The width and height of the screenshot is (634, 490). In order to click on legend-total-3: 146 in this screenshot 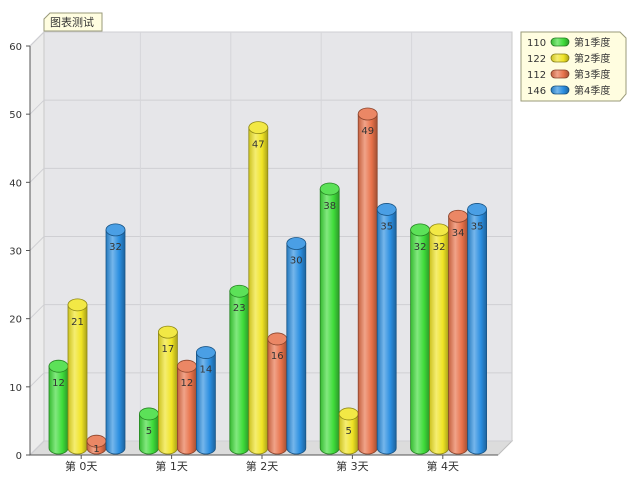, I will do `click(536, 91)`.